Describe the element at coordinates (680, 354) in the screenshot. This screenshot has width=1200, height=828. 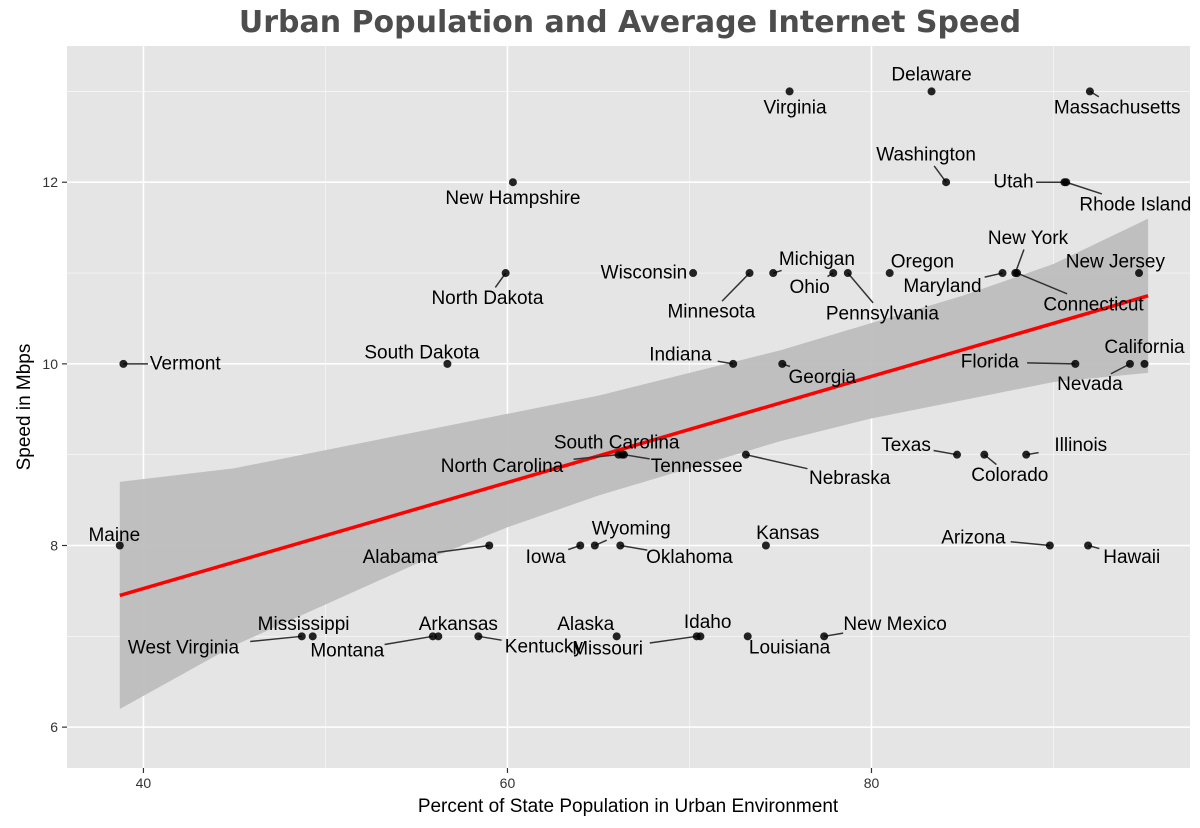
I see `label-indiana: Indiana` at that location.